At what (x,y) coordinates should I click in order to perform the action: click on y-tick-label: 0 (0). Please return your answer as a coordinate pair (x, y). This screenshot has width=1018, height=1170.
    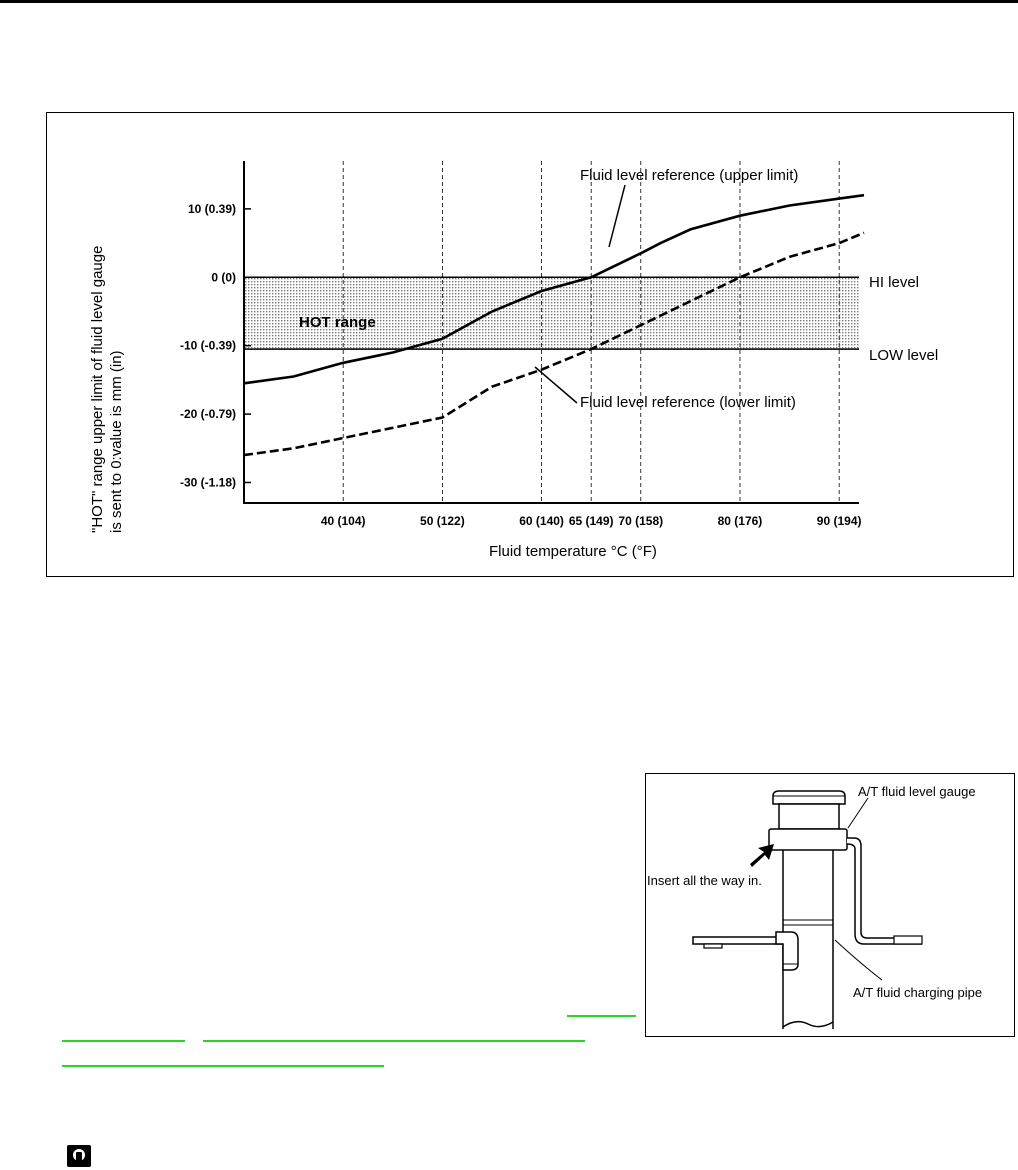
    Looking at the image, I should click on (223, 277).